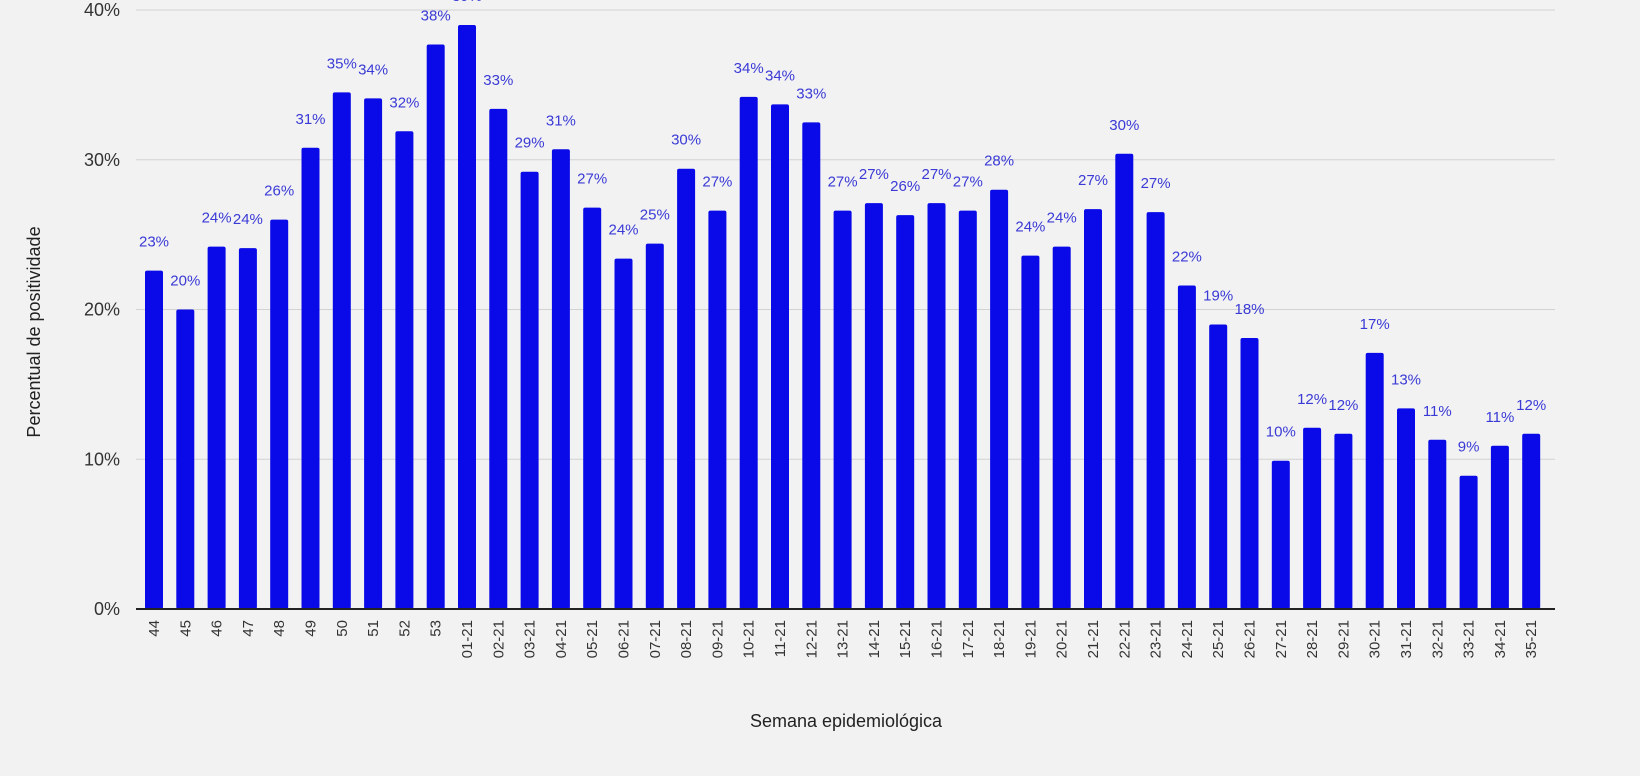 The width and height of the screenshot is (1640, 776). Describe the element at coordinates (561, 639) in the screenshot. I see `x-tick-label: 04-21` at that location.